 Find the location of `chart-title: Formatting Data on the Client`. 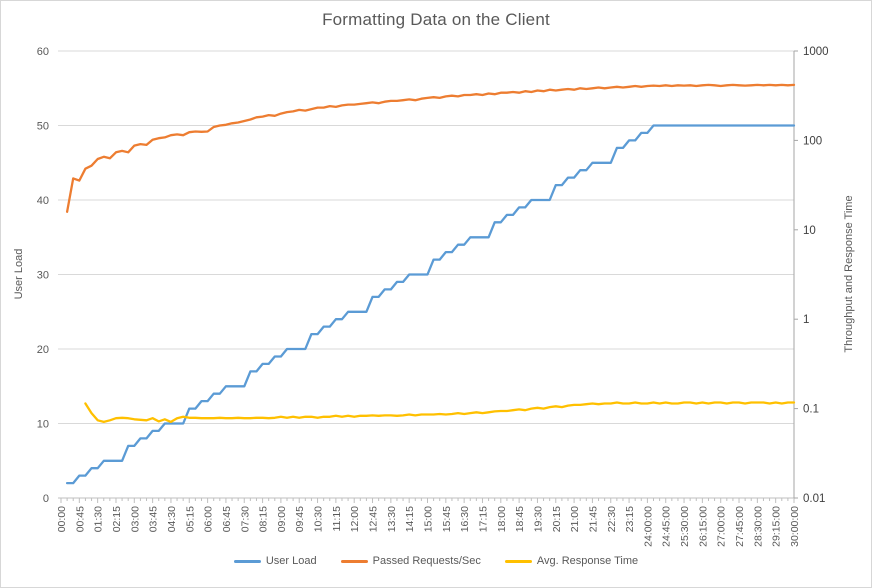

chart-title: Formatting Data on the Client is located at coordinates (436, 19).